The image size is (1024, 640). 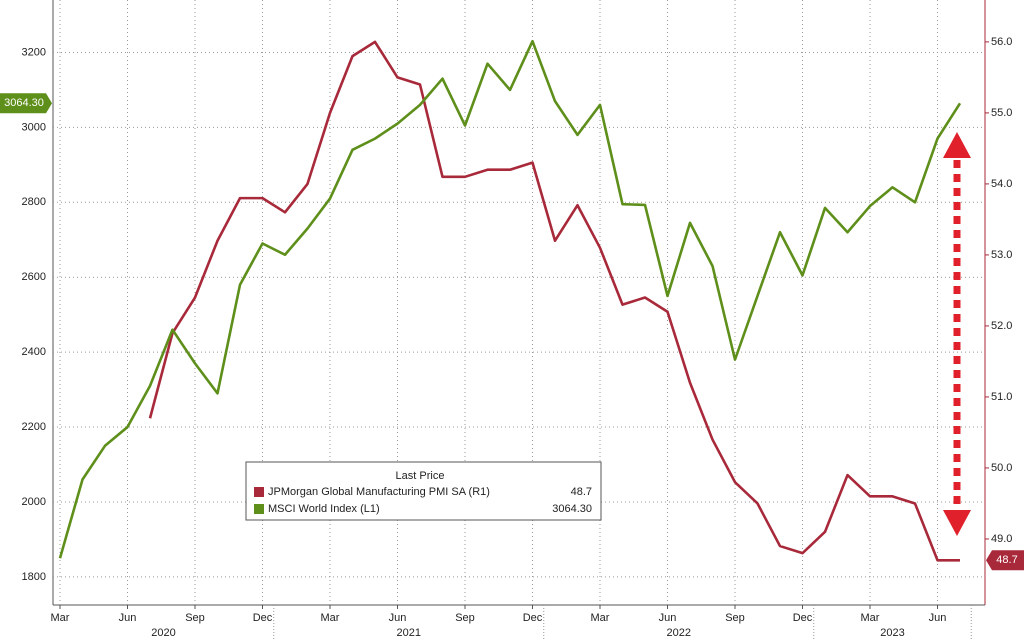 What do you see at coordinates (409, 633) in the screenshot?
I see `year-label: 2021` at bounding box center [409, 633].